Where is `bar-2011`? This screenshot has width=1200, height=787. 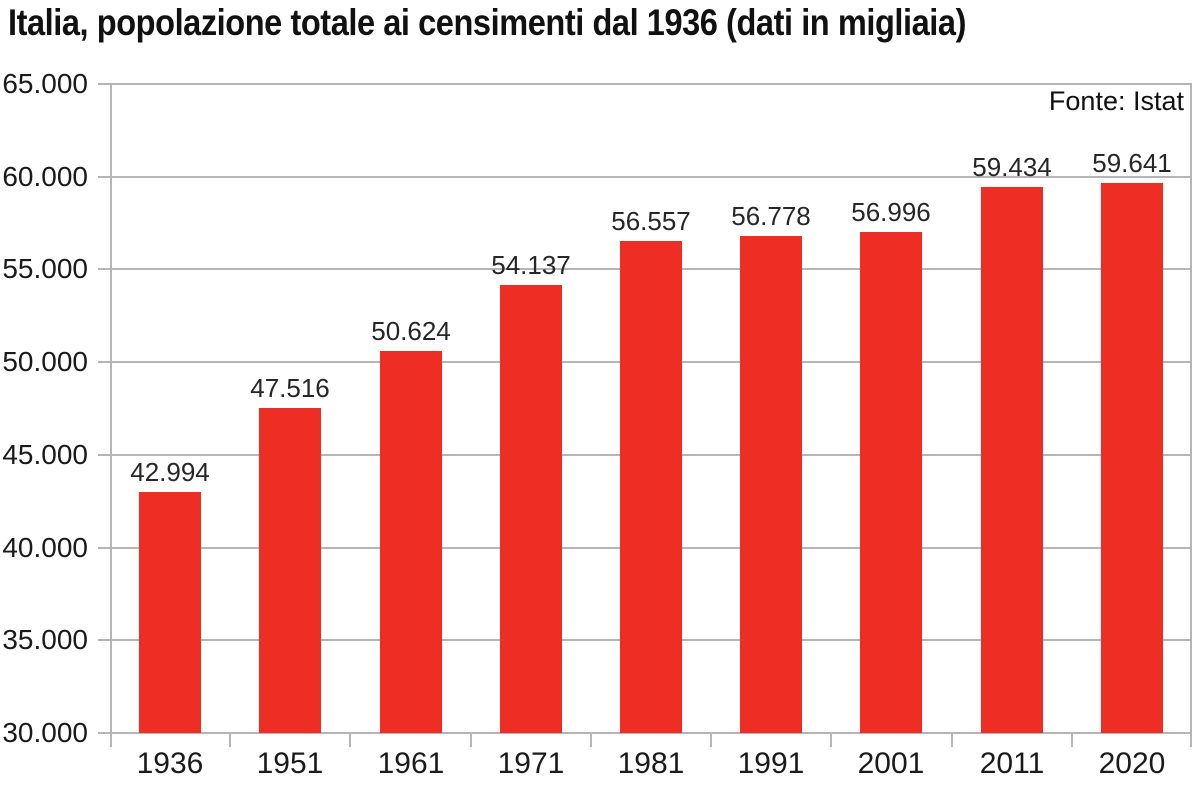
bar-2011 is located at coordinates (1012, 460).